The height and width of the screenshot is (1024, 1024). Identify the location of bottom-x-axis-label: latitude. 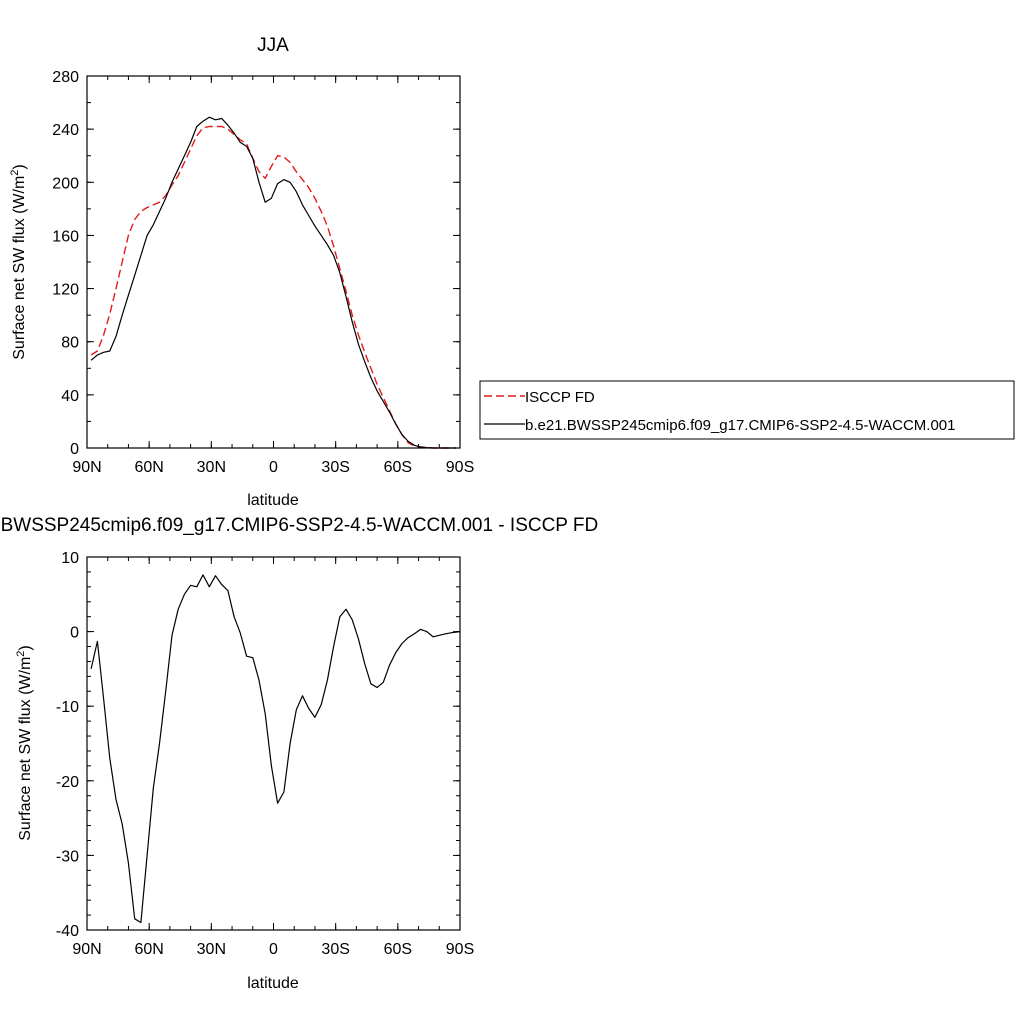
(273, 983).